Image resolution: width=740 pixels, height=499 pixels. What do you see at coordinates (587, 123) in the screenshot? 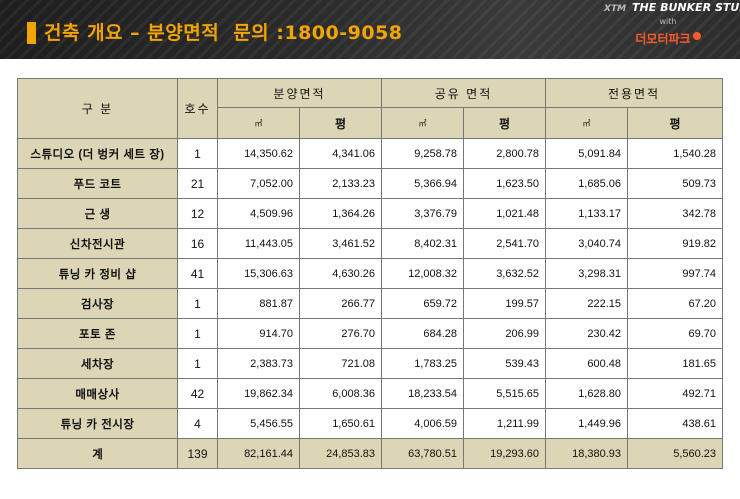
I see `header-exclusive-m2: ㎡` at bounding box center [587, 123].